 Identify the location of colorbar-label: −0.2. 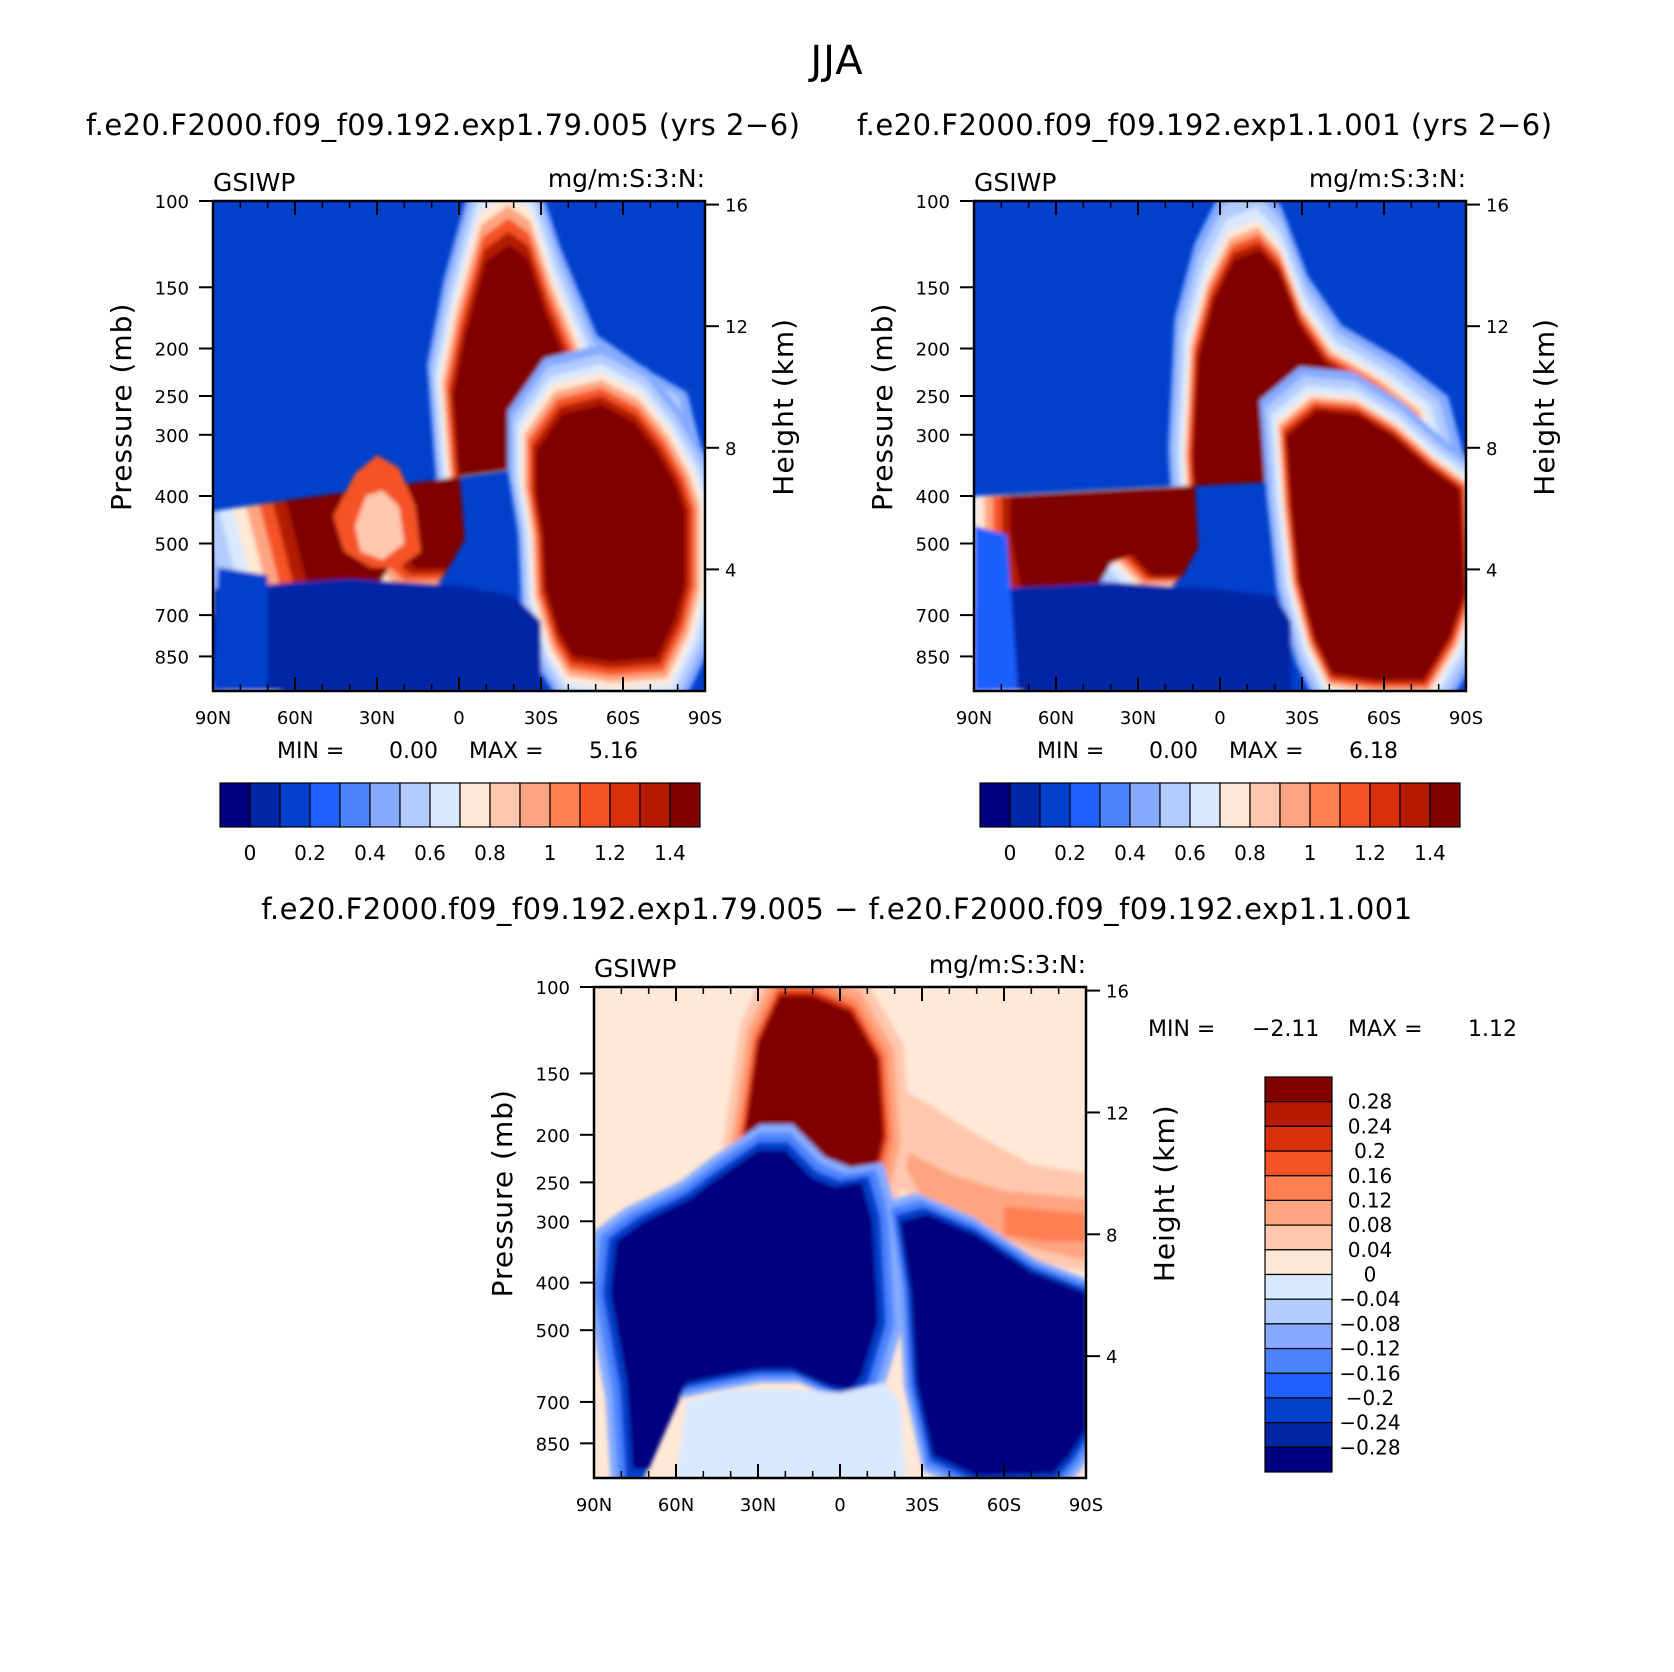
(1370, 1398).